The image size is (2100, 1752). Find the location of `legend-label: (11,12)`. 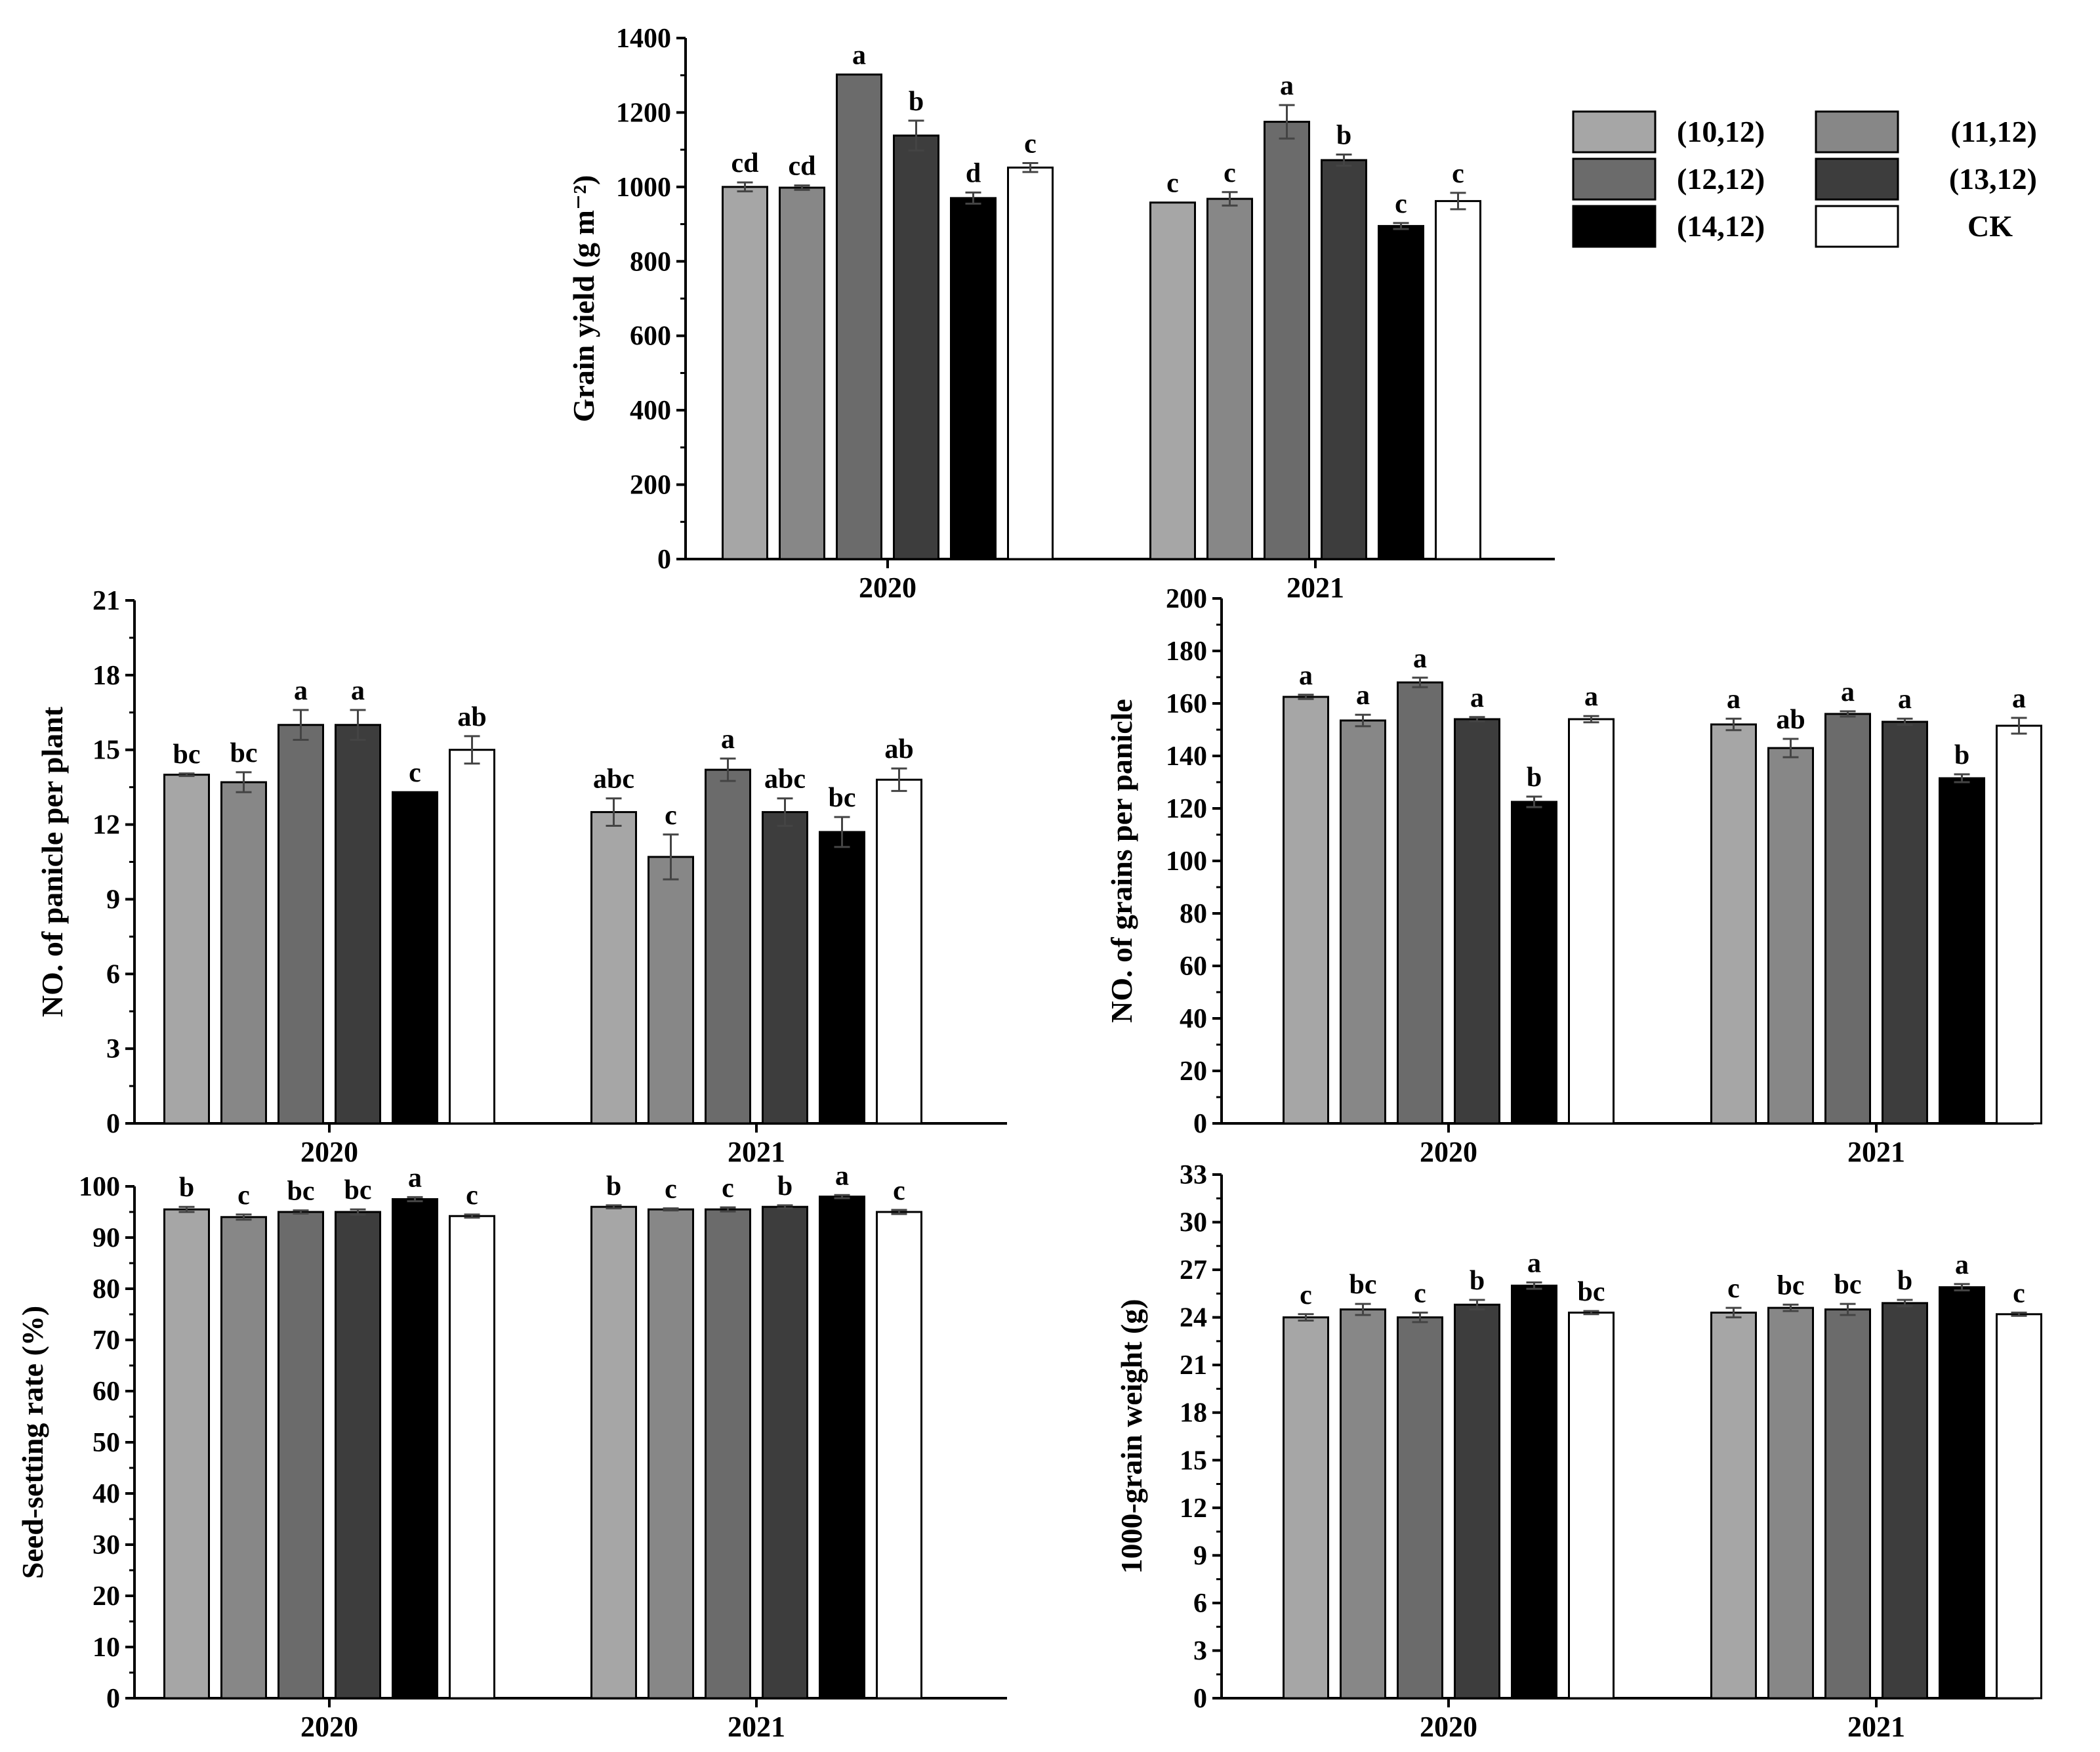

legend-label: (11,12) is located at coordinates (1993, 131).